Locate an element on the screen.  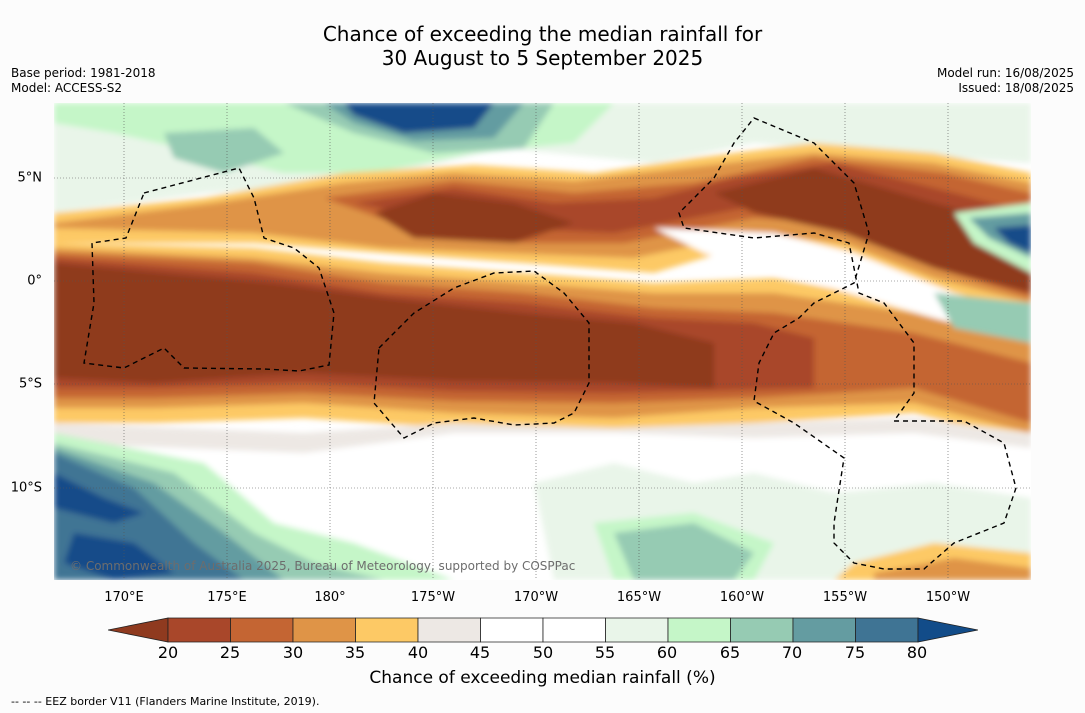
lat-label-5s: 5°S is located at coordinates (30, 384).